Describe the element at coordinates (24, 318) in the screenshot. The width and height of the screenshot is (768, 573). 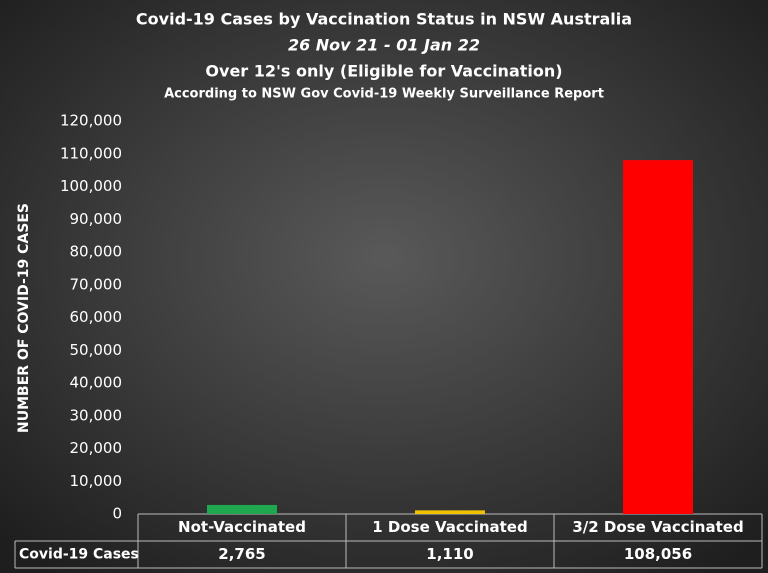
I see `y-axis-label: NUMBER OF COVID-19 CASES` at that location.